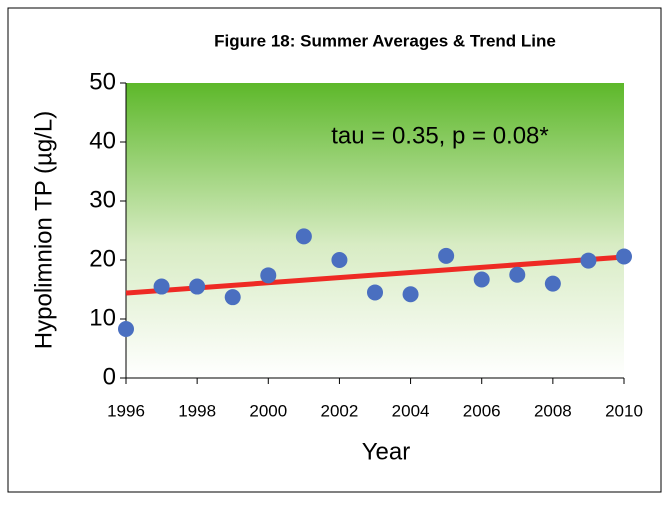 The height and width of the screenshot is (507, 670). What do you see at coordinates (340, 410) in the screenshot?
I see `x-tick-label: 2002` at bounding box center [340, 410].